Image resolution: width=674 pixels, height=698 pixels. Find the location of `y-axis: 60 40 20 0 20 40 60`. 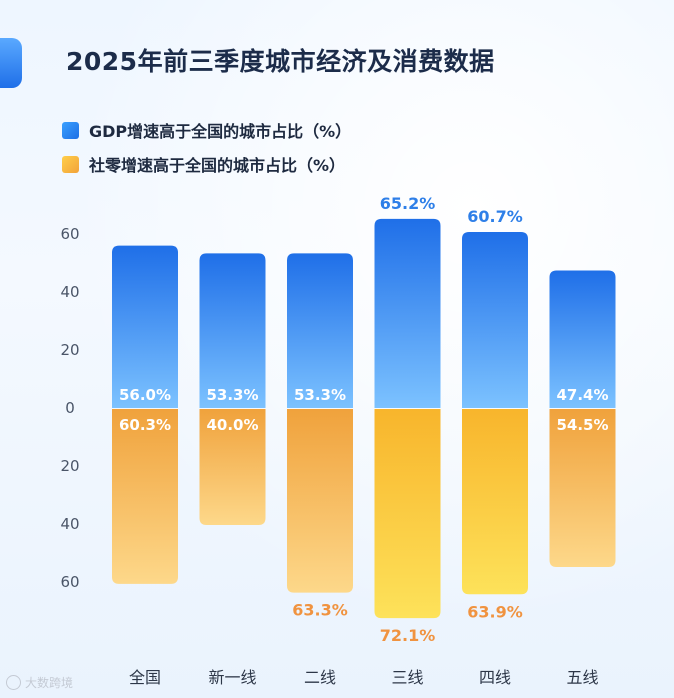

y-axis: 60 40 20 0 20 40 60 is located at coordinates (69, 408).